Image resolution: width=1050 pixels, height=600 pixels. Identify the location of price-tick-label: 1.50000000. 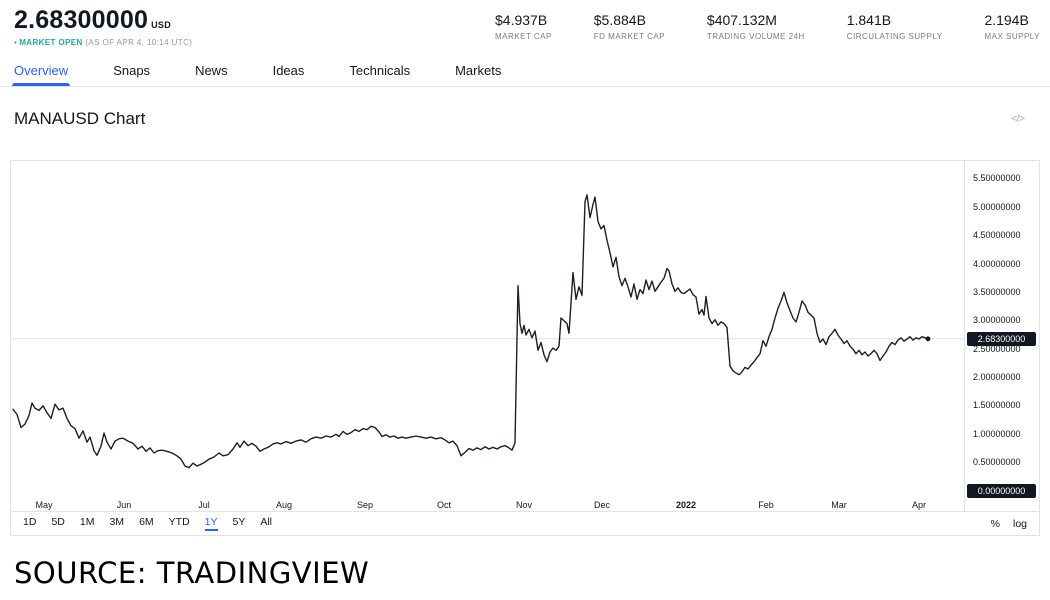
(997, 405).